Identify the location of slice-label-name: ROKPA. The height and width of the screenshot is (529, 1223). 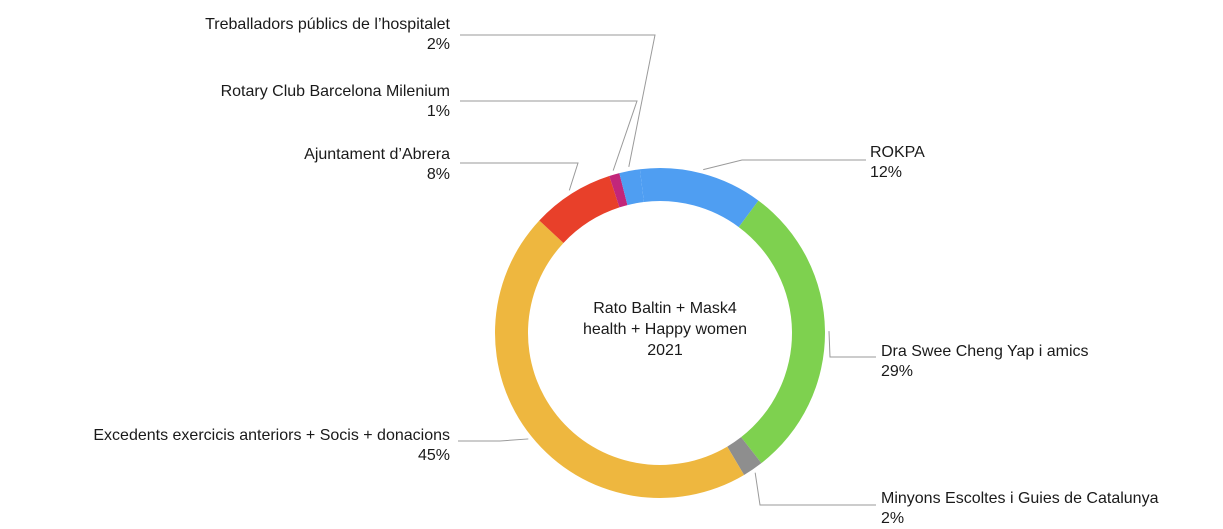
(897, 152).